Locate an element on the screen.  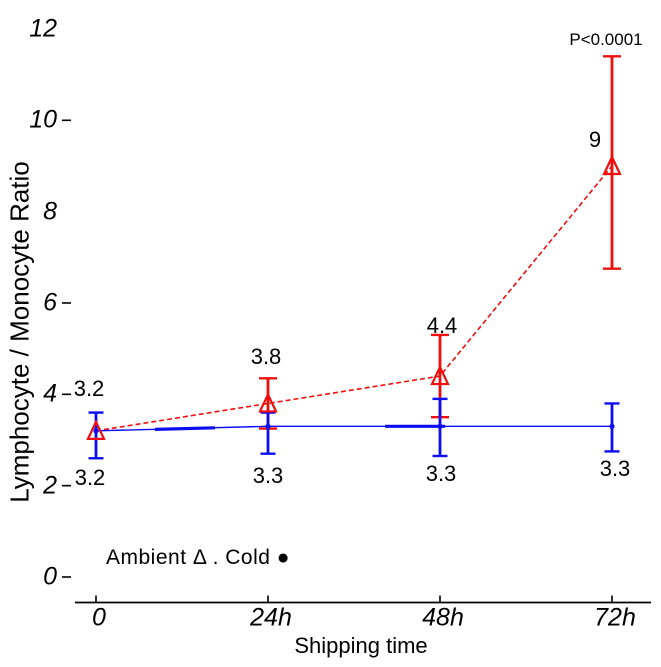
x-tick-label: 0 is located at coordinates (99, 617).